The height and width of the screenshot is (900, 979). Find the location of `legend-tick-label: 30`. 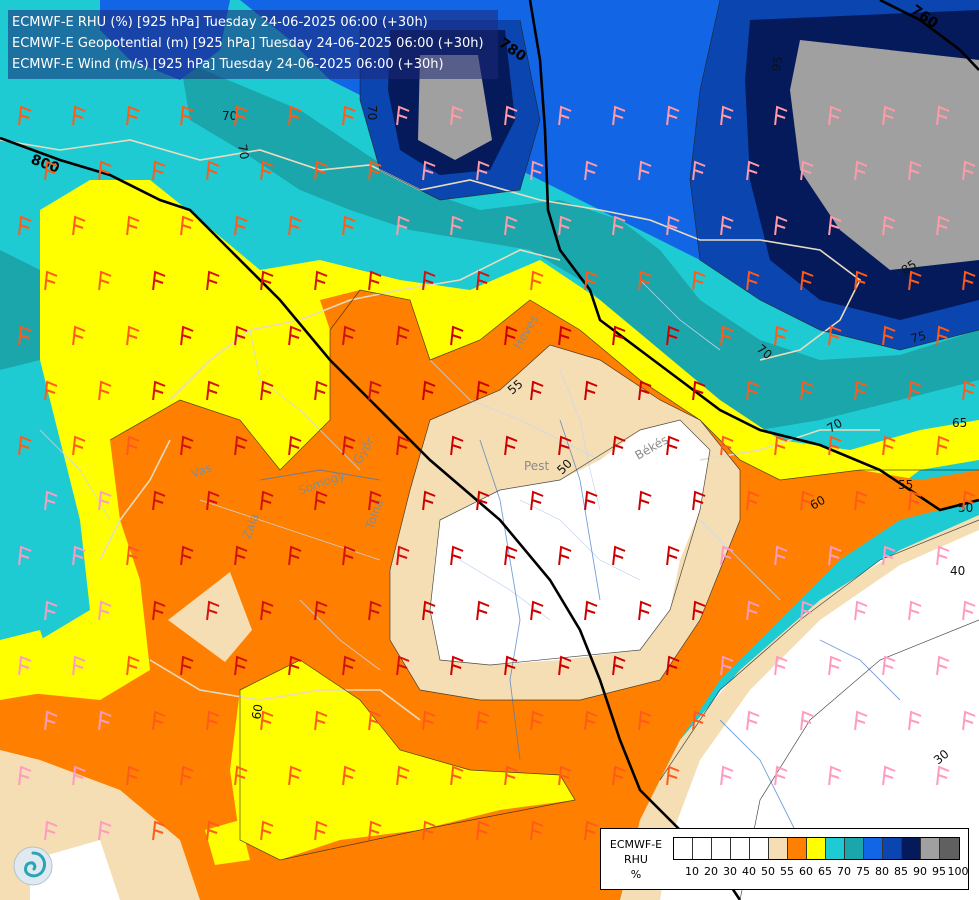

legend-tick-label: 30 is located at coordinates (730, 871).